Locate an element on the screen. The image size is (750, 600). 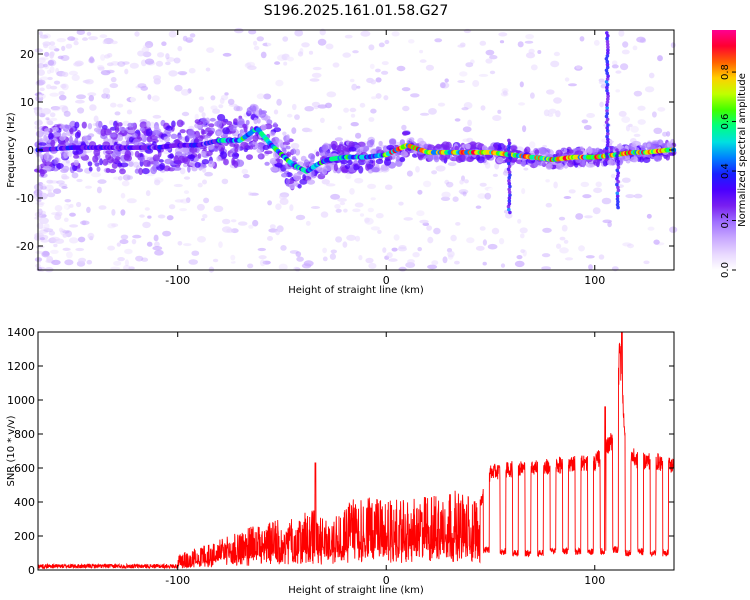
colorbar-label: Normalized spectral amplitude is located at coordinates (742, 150).